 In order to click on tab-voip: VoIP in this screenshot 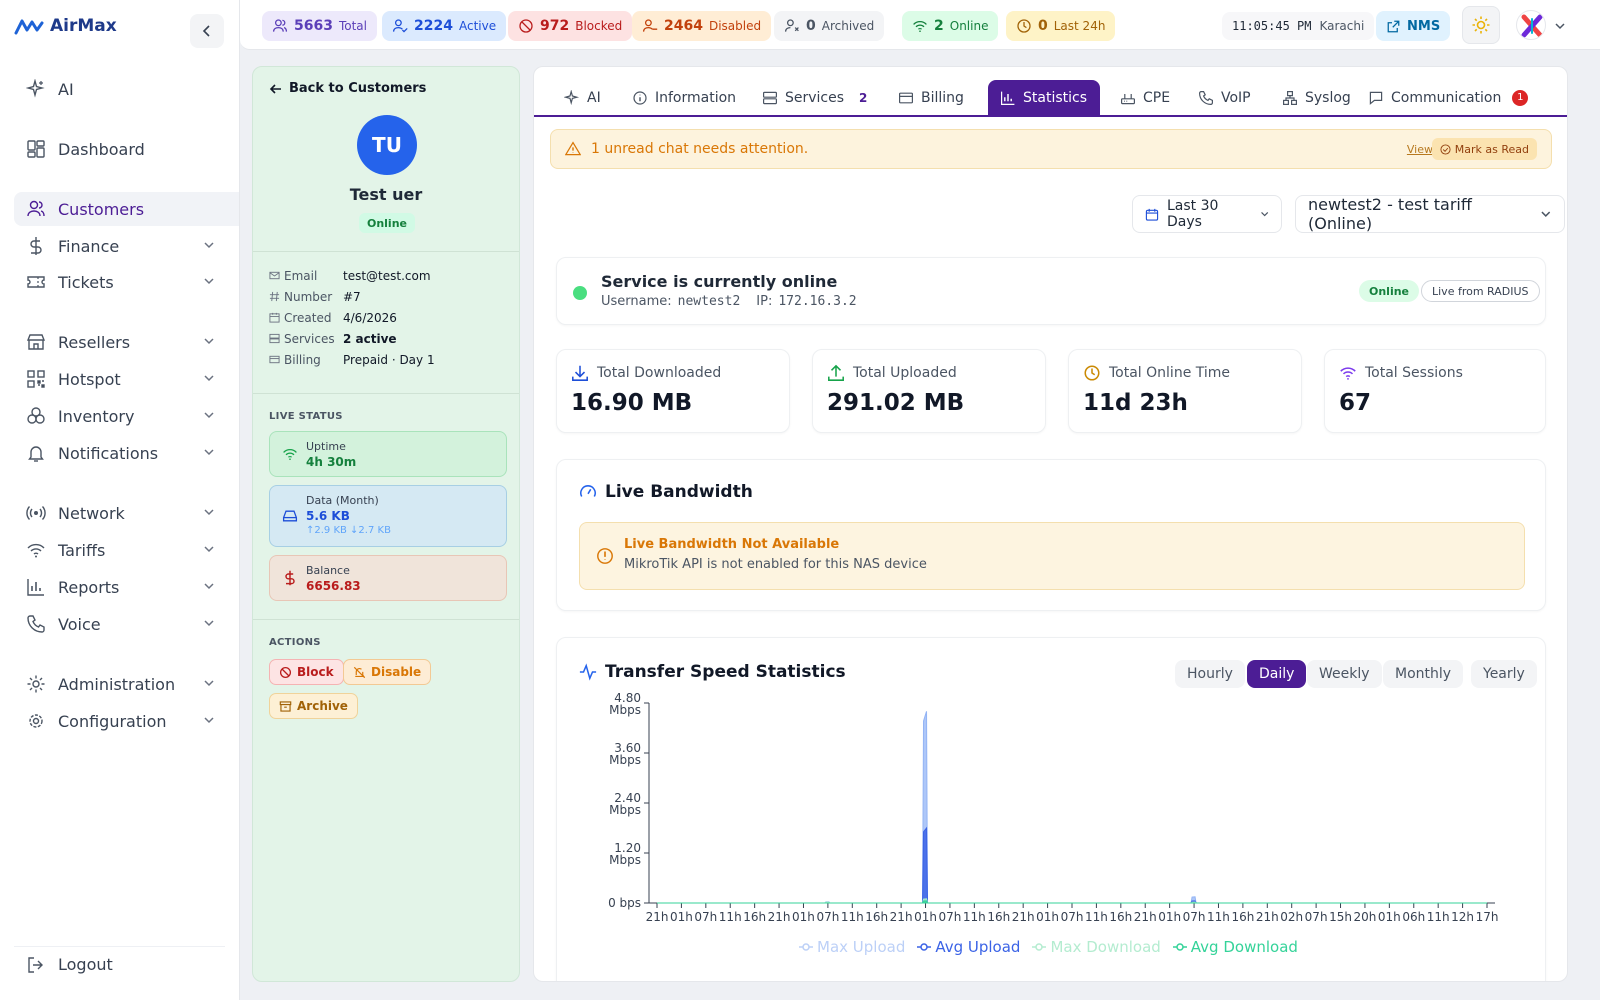, I will do `click(1224, 97)`.